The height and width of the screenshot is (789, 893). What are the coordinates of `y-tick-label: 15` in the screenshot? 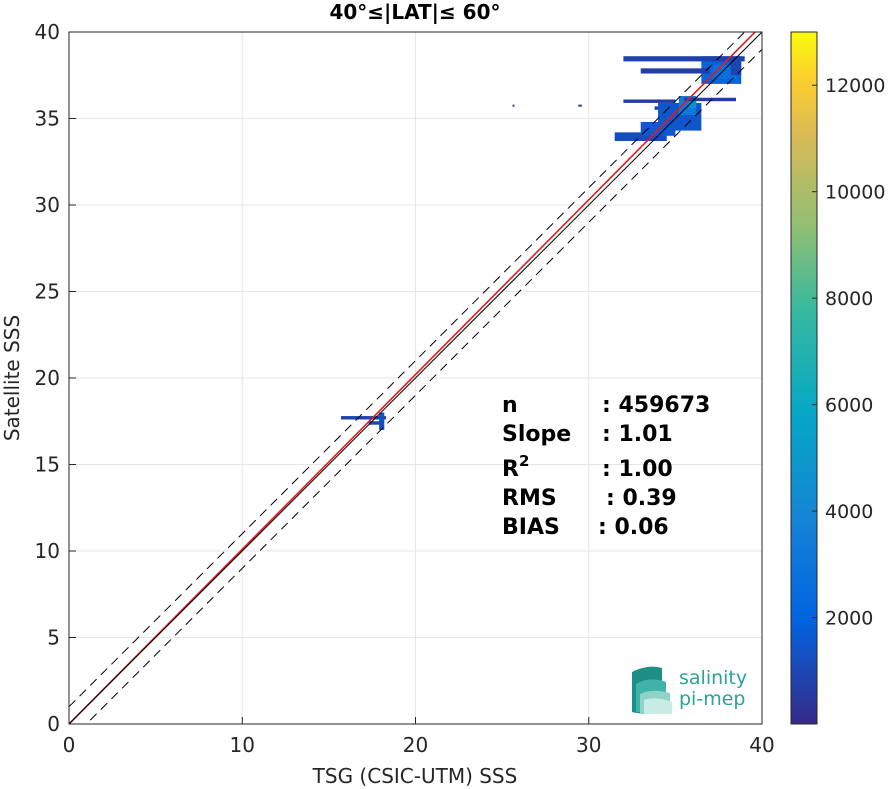 It's located at (47, 465).